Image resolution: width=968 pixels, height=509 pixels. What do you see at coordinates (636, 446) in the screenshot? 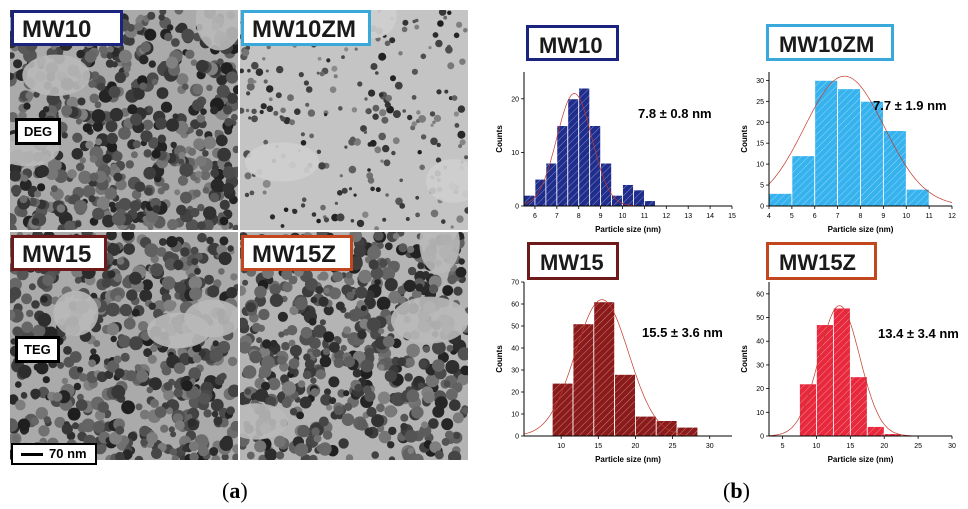
I see `x-tick-label: 20` at bounding box center [636, 446].